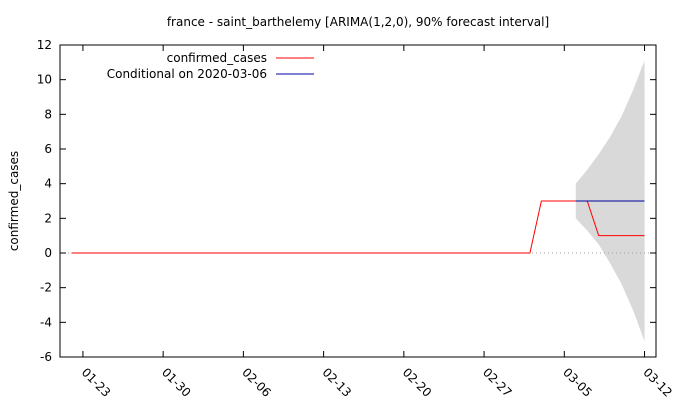 The width and height of the screenshot is (680, 400). What do you see at coordinates (217, 58) in the screenshot?
I see `legend-label: confirmed_cases` at bounding box center [217, 58].